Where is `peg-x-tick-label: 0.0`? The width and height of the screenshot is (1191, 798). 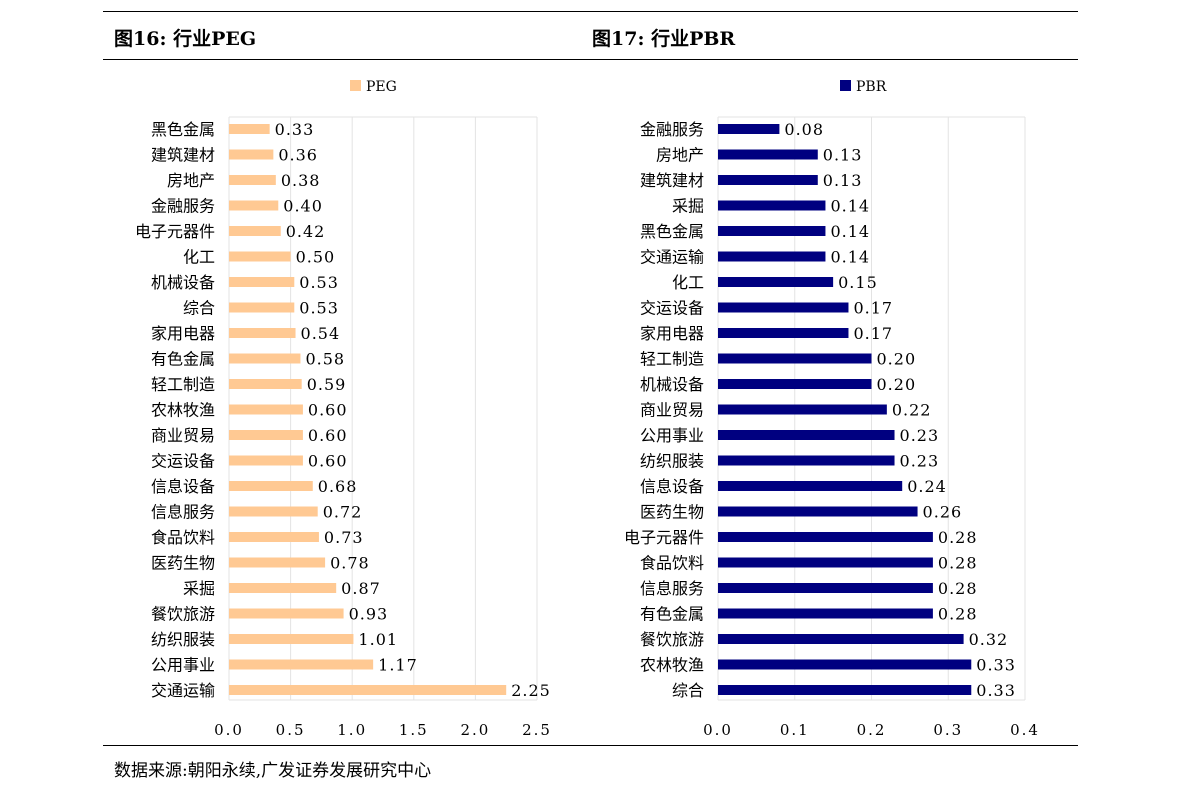
peg-x-tick-label: 0.0 is located at coordinates (229, 730).